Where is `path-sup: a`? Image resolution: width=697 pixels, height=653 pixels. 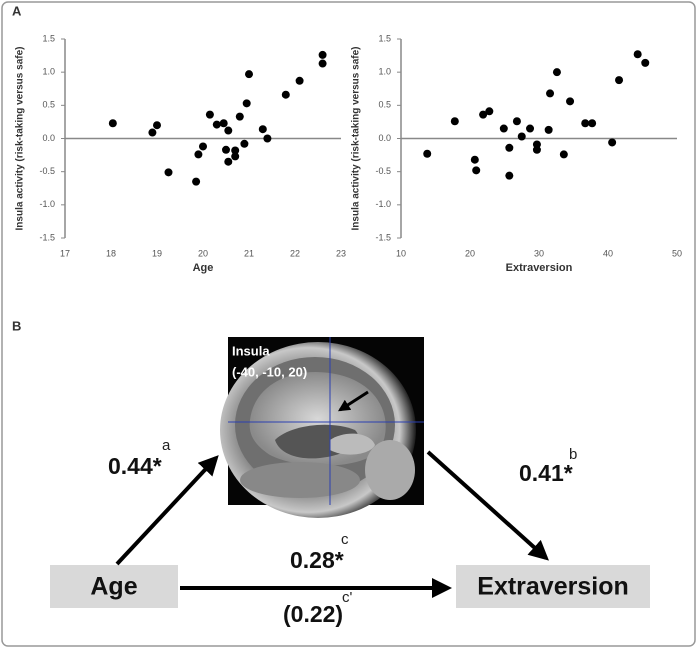
path-sup: a is located at coordinates (166, 445).